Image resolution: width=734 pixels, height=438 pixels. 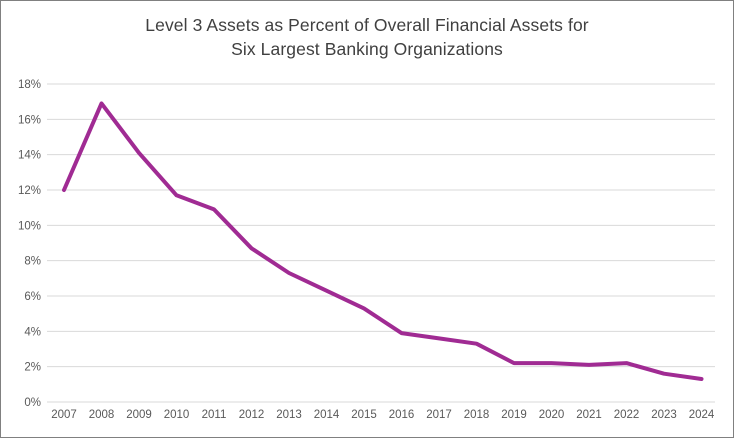 What do you see at coordinates (29, 85) in the screenshot?
I see `y-tick-label: 18%` at bounding box center [29, 85].